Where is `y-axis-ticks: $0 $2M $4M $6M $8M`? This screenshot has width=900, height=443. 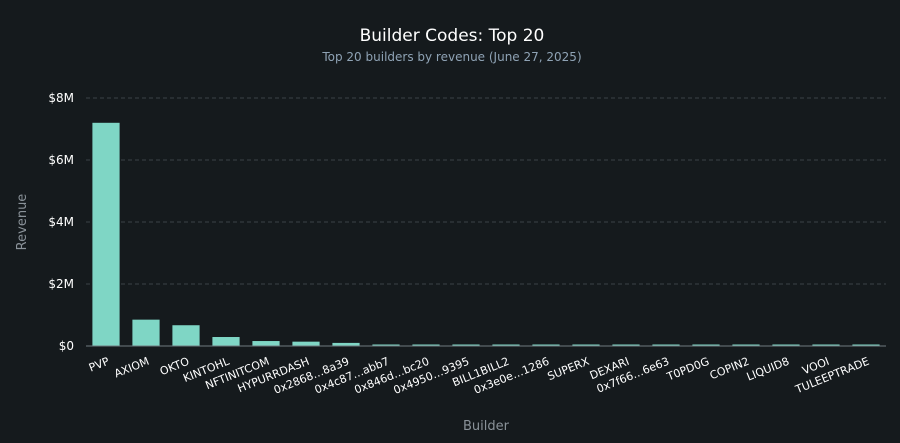 y-axis-ticks: $0 $2M $4M $6M $8M is located at coordinates (61, 222).